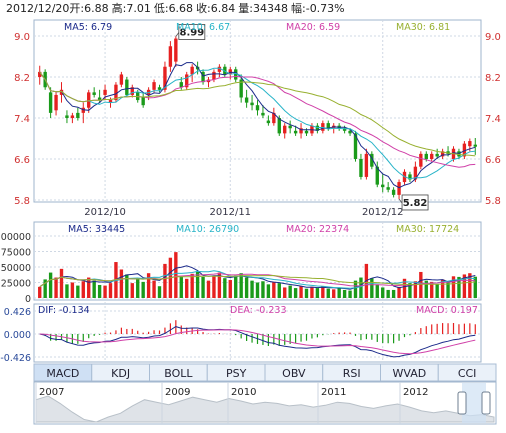 This screenshot has width=506, height=433. Describe the element at coordinates (120, 373) in the screenshot. I see `indicator-tab-label: KDJ` at that location.